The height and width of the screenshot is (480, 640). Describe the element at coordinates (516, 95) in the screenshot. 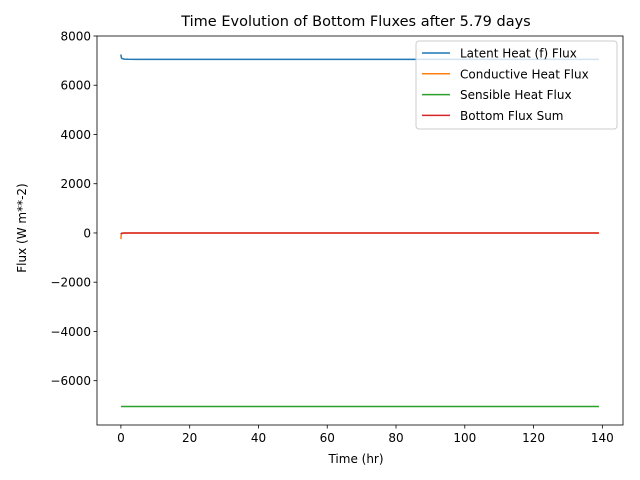

I see `legend-label-3: Sensible Heat Flux` at that location.